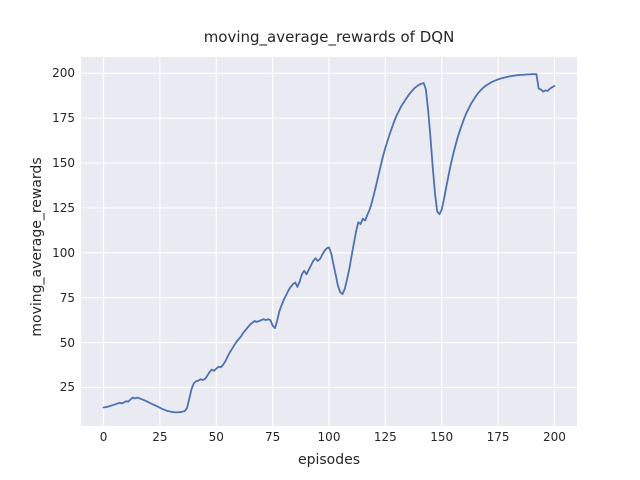  What do you see at coordinates (63, 73) in the screenshot?
I see `y-tick-label: 200` at bounding box center [63, 73].